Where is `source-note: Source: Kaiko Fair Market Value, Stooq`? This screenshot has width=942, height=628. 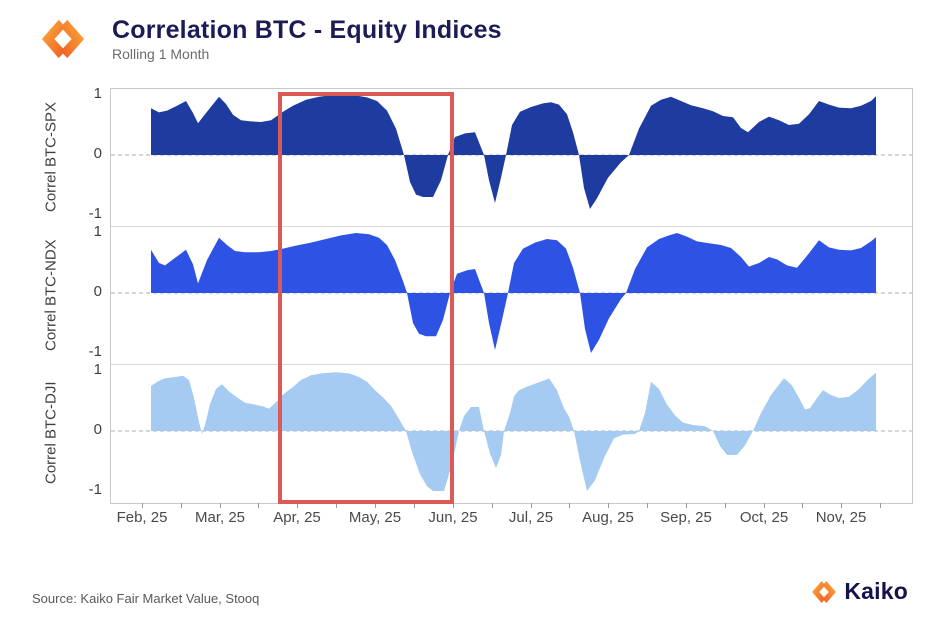 source-note: Source: Kaiko Fair Market Value, Stooq is located at coordinates (146, 598).